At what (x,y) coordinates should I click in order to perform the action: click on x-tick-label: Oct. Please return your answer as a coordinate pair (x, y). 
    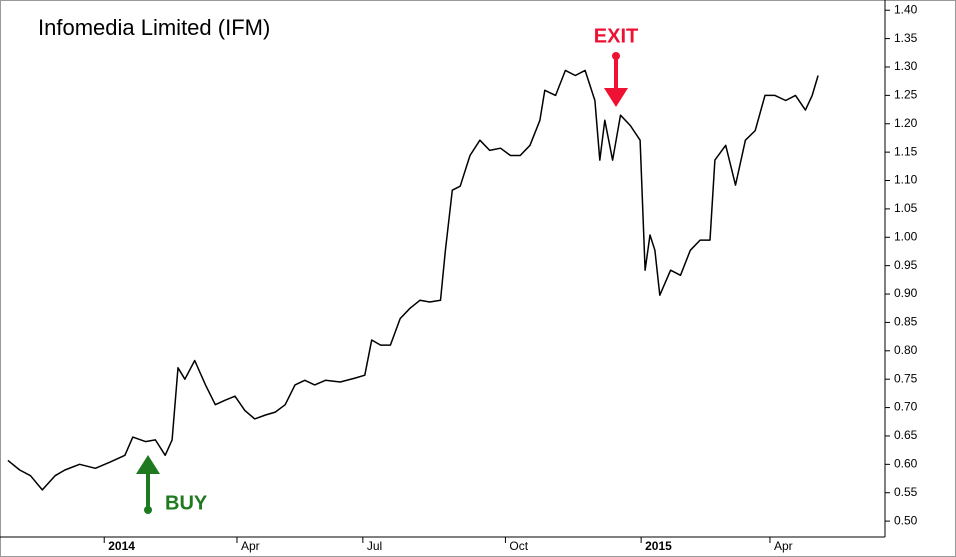
    Looking at the image, I should click on (518, 546).